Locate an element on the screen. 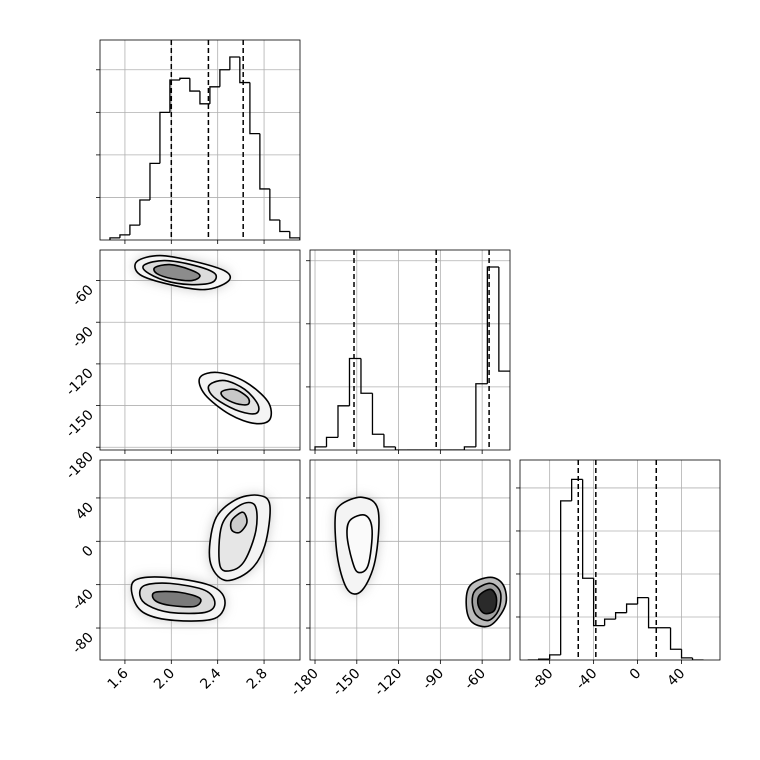 The width and height of the screenshot is (760, 760). x-tick-label: 0 is located at coordinates (636, 675).